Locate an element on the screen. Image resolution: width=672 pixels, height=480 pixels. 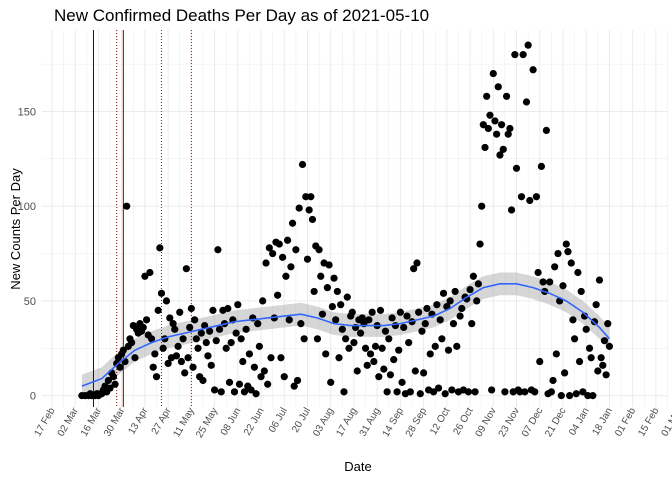
x-tick-label: 02 Mar is located at coordinates (68, 421).